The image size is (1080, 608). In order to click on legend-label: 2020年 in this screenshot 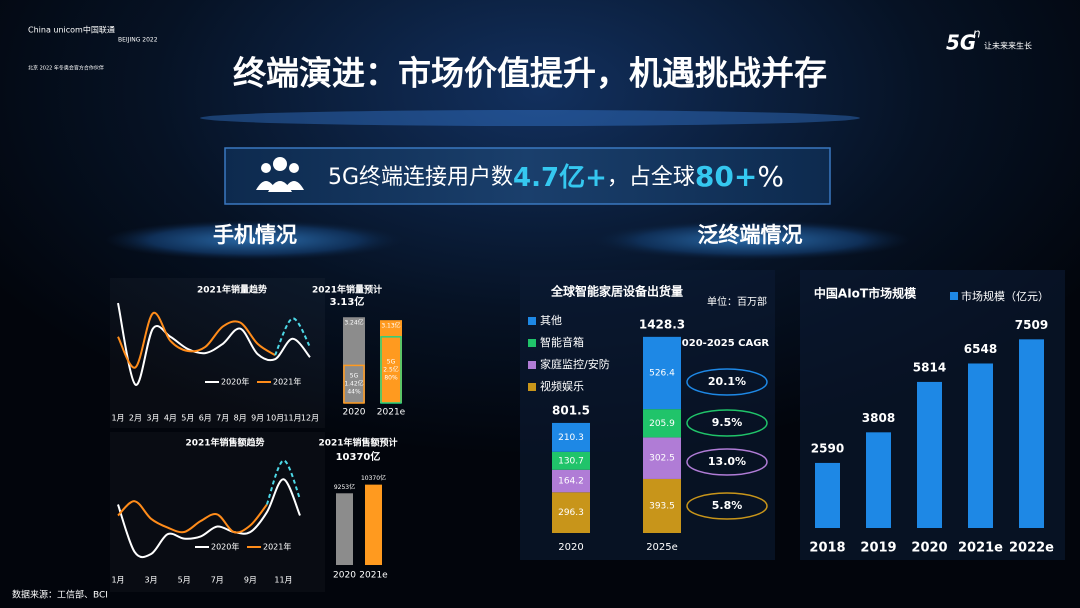, I will do `click(235, 382)`.